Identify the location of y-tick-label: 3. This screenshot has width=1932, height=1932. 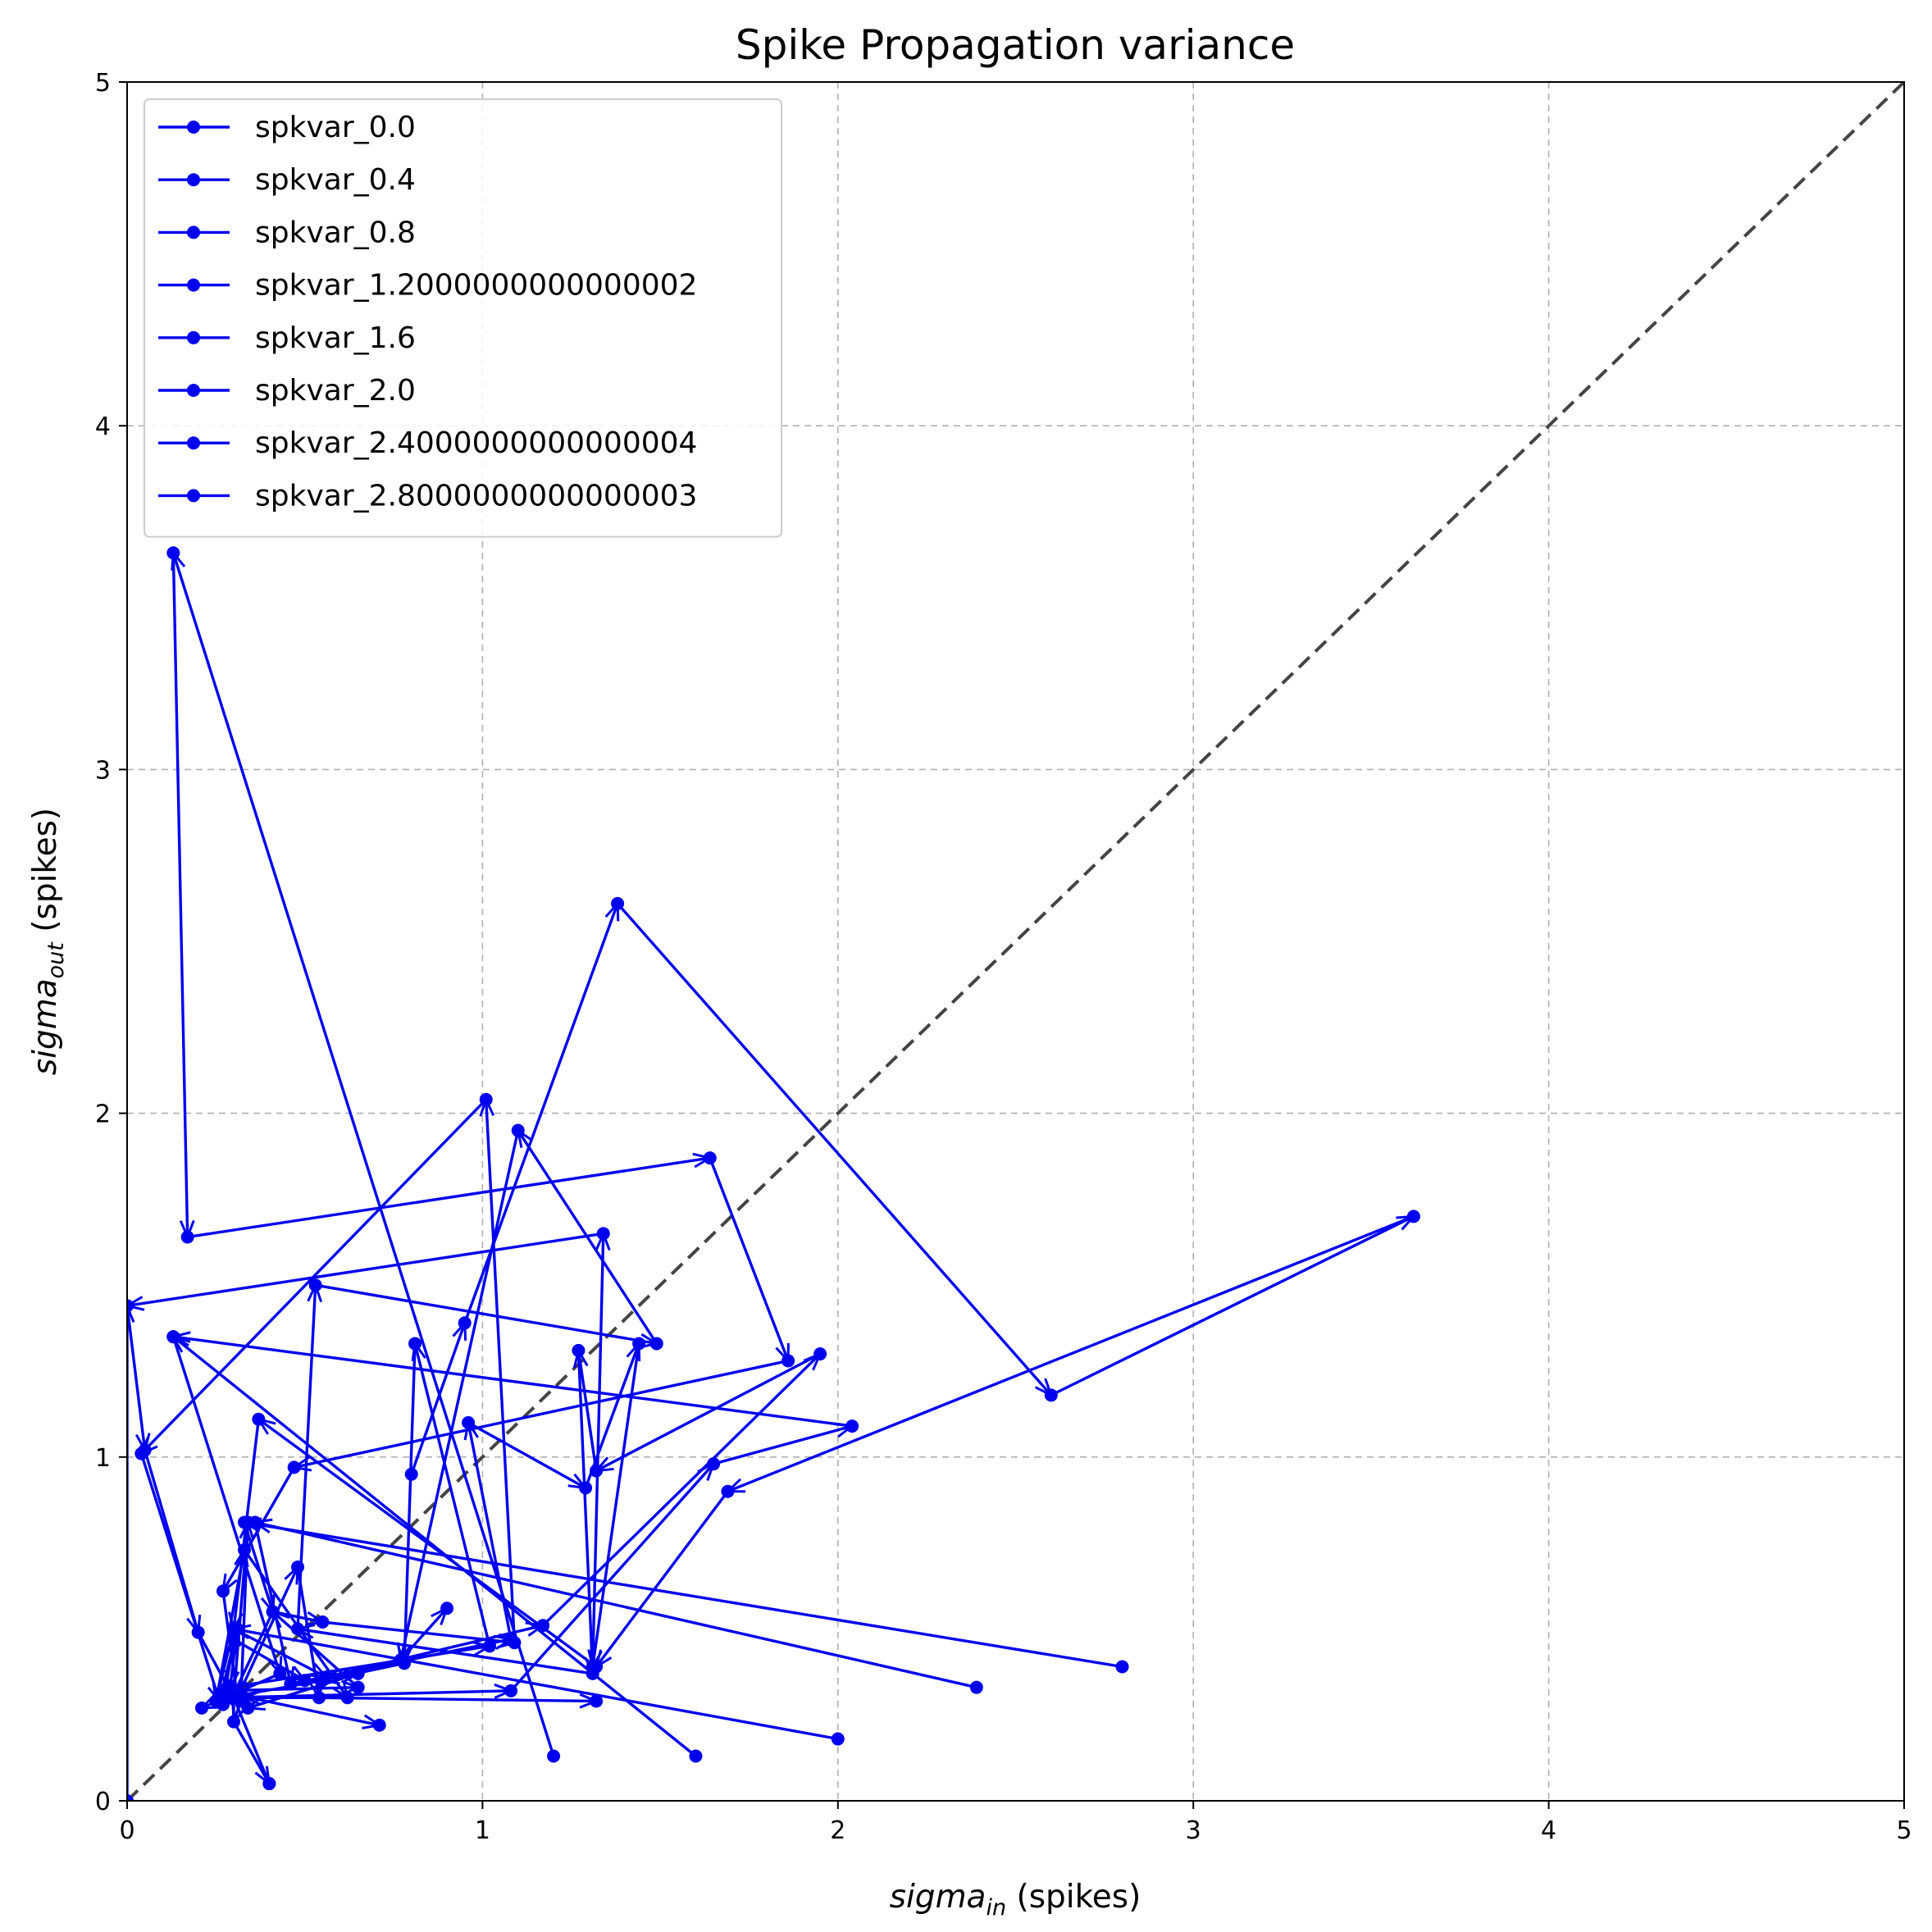
(103, 770).